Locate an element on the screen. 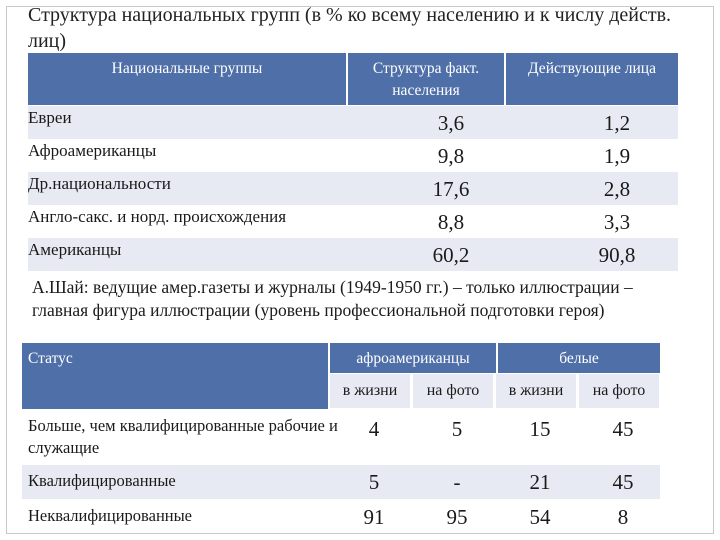  table2-value: - is located at coordinates (457, 482).